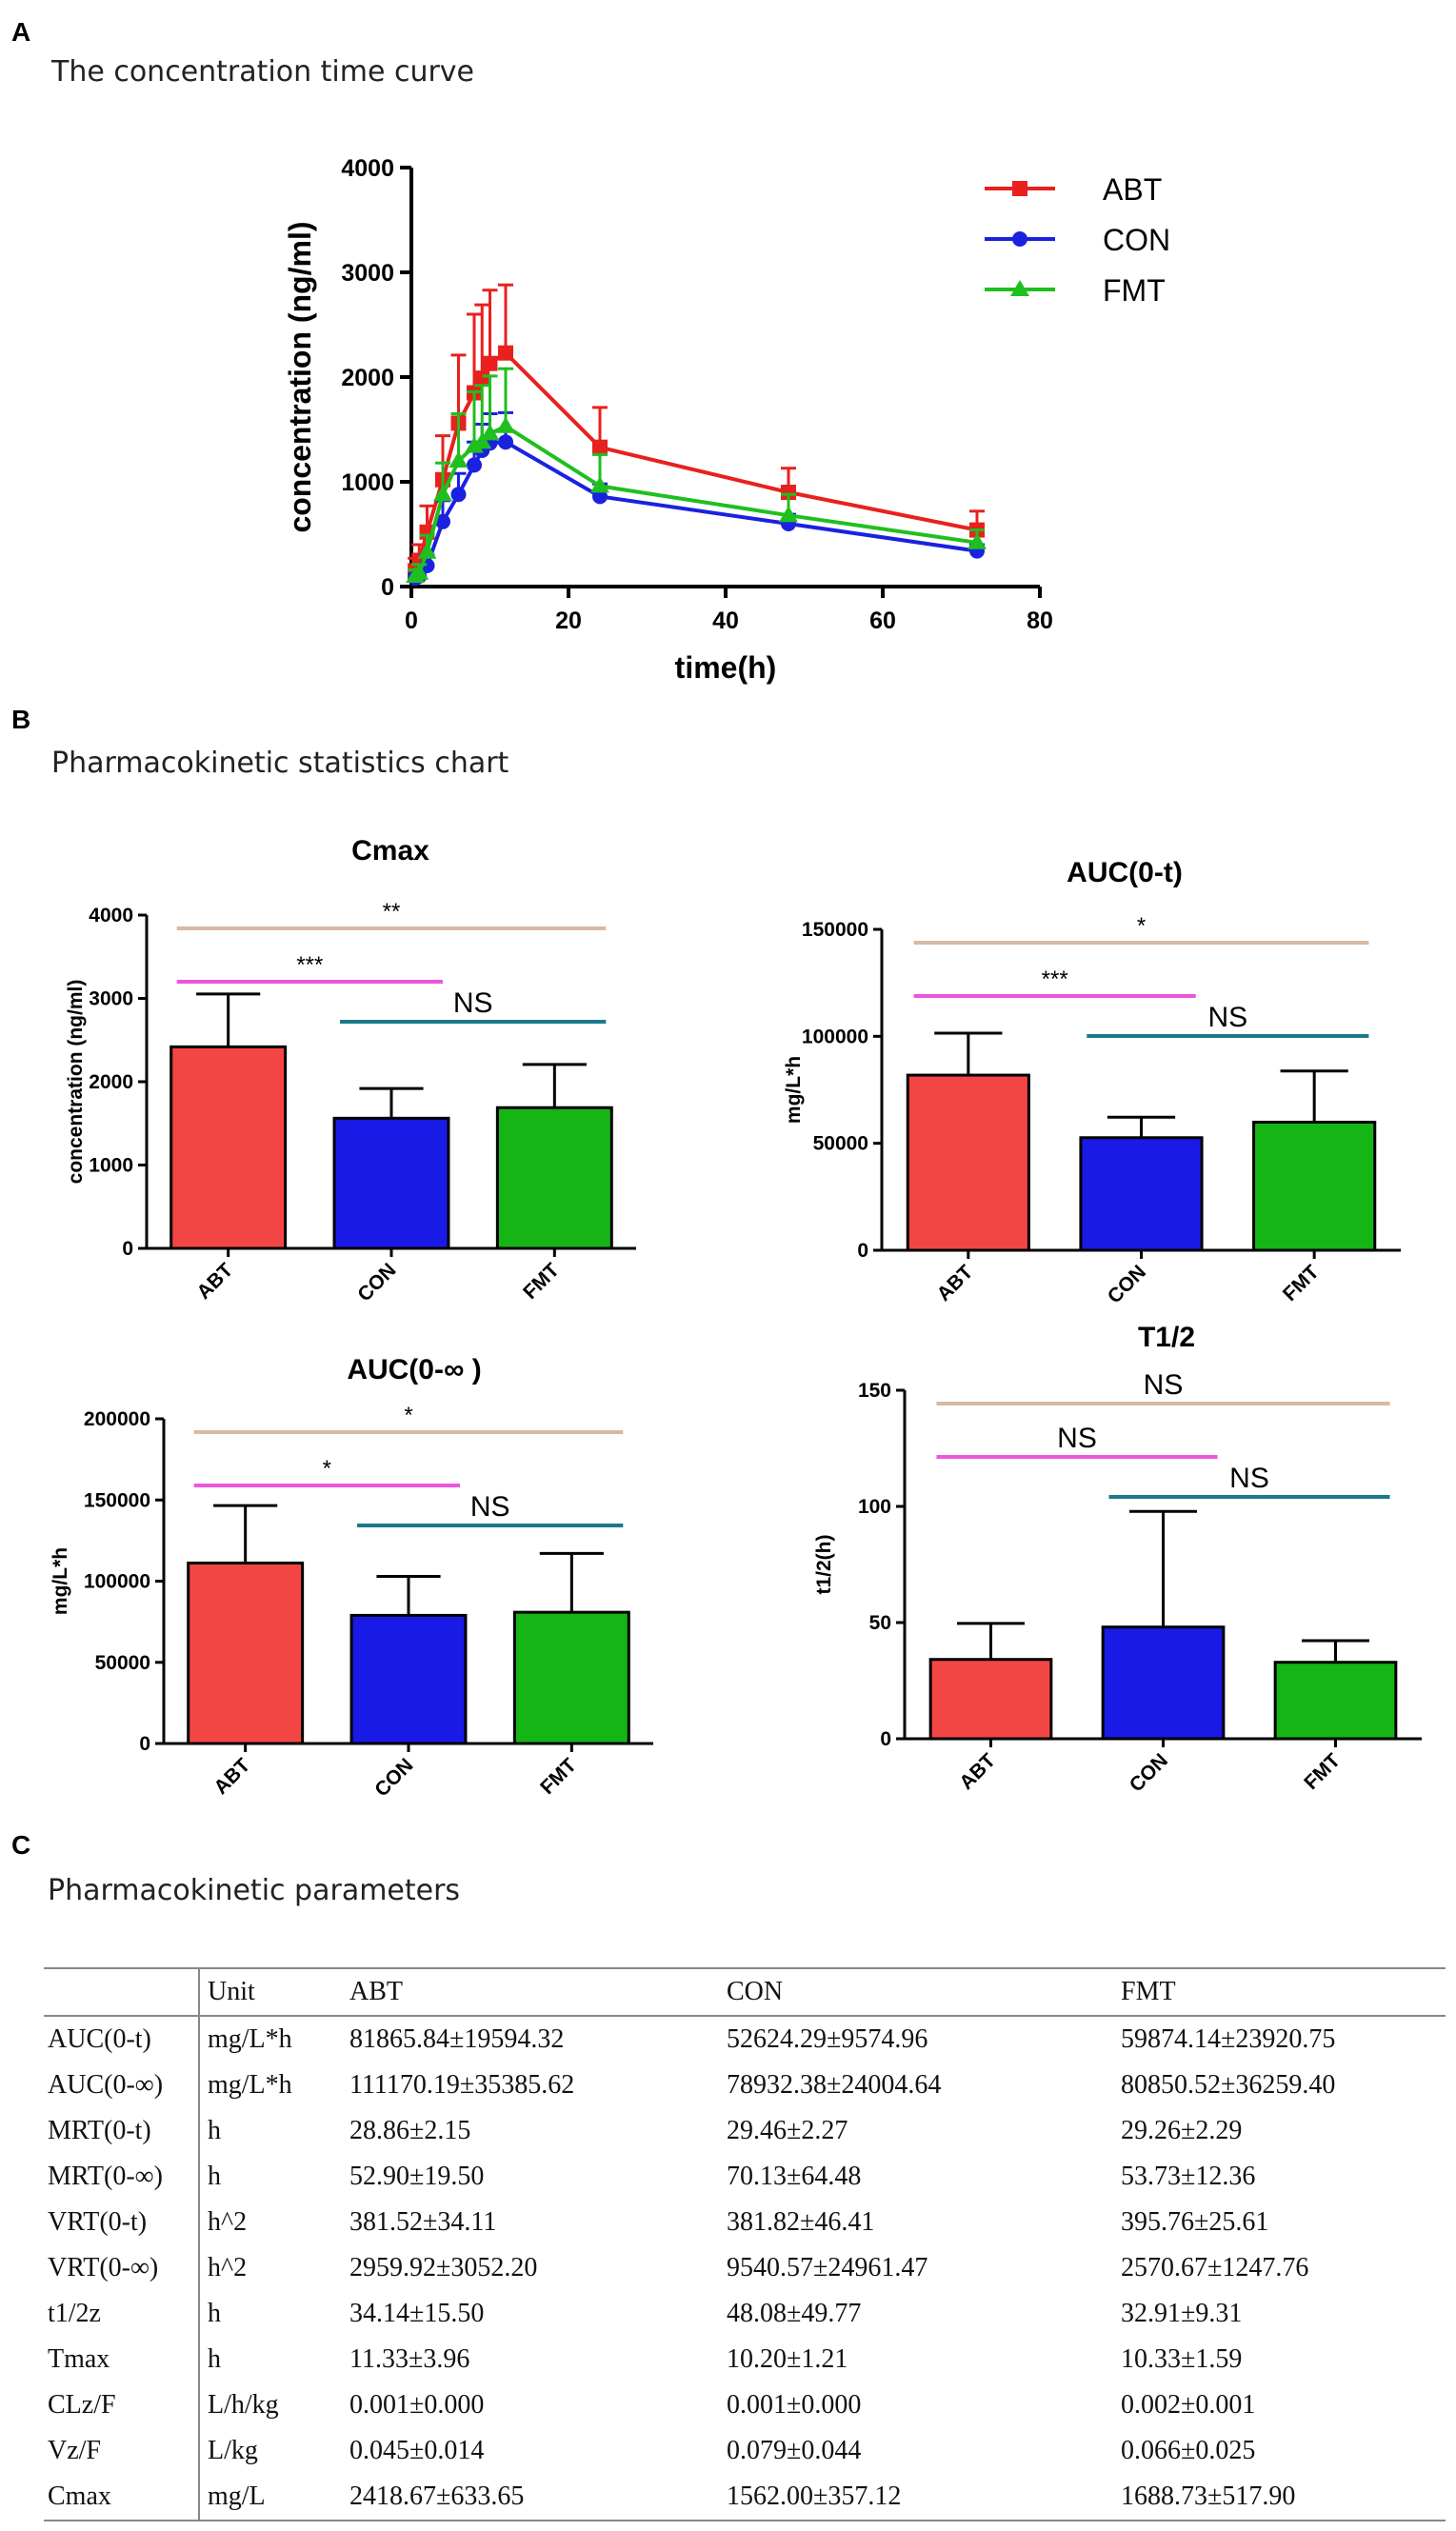  Describe the element at coordinates (801, 2222) in the screenshot. I see `table-cell: 381.82±46.41` at that location.